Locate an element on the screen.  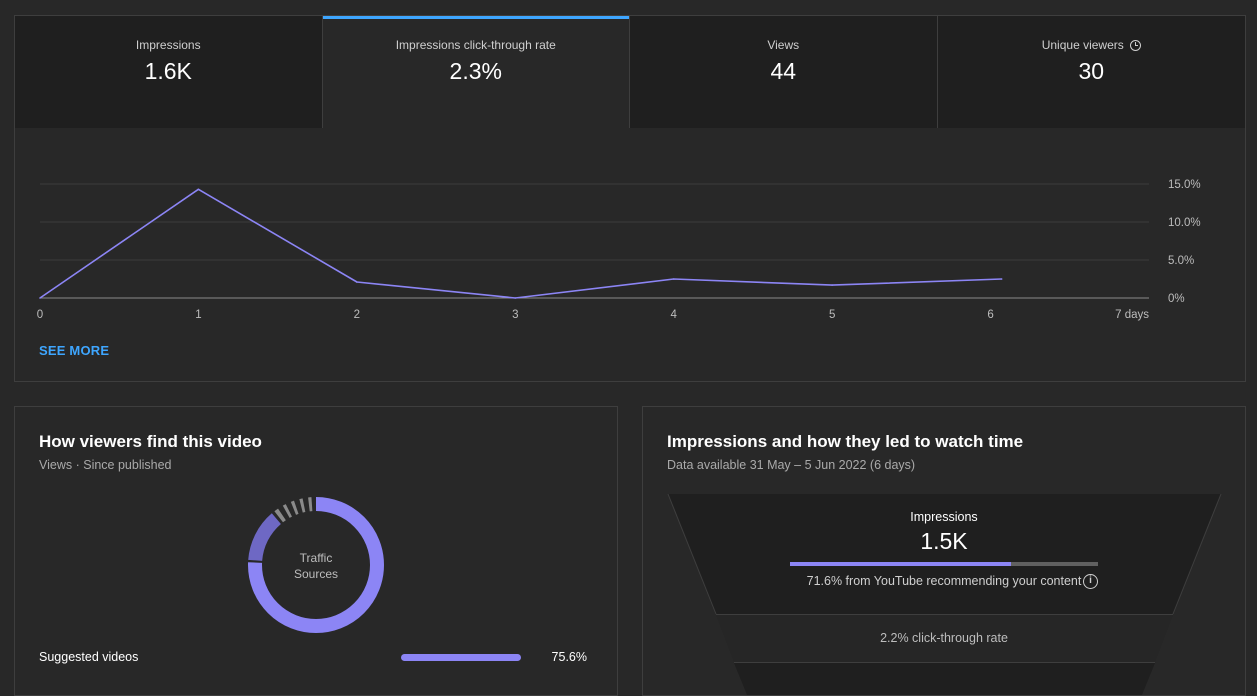
tab-label: Views is located at coordinates (783, 45).